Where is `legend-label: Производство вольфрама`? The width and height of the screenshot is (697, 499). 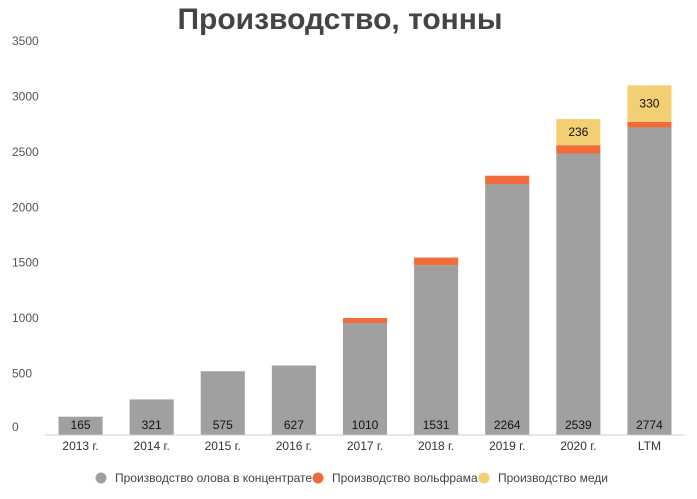 legend-label: Производство вольфрама is located at coordinates (405, 478).